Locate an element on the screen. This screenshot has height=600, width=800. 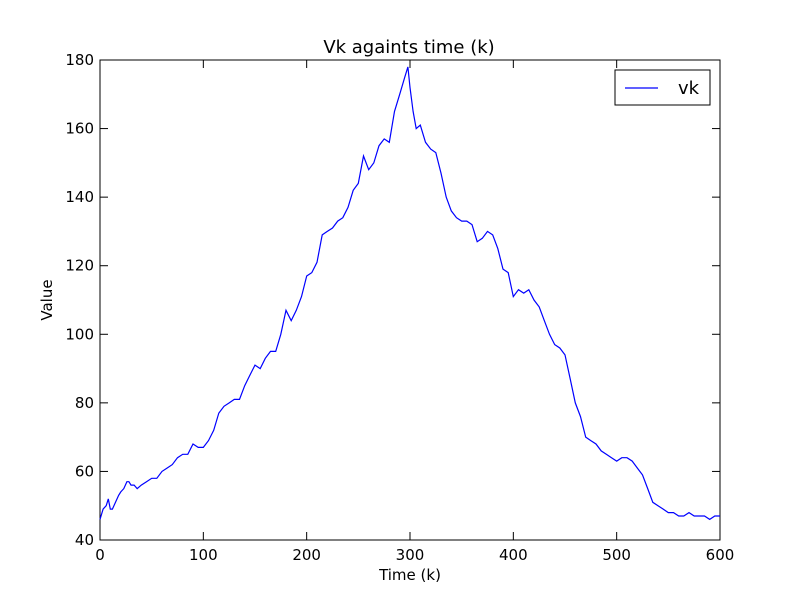
y-axis-label: Value is located at coordinates (47, 299).